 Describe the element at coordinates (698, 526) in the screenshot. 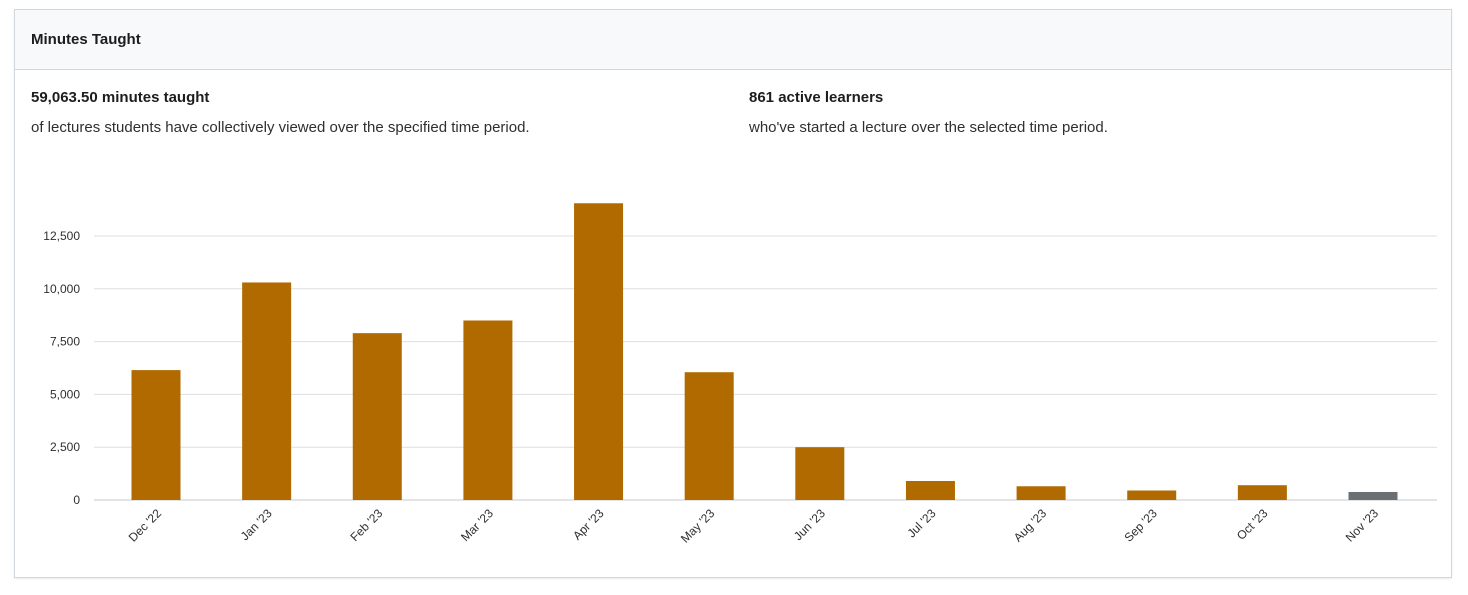

I see `x-tick-label: May '23` at that location.